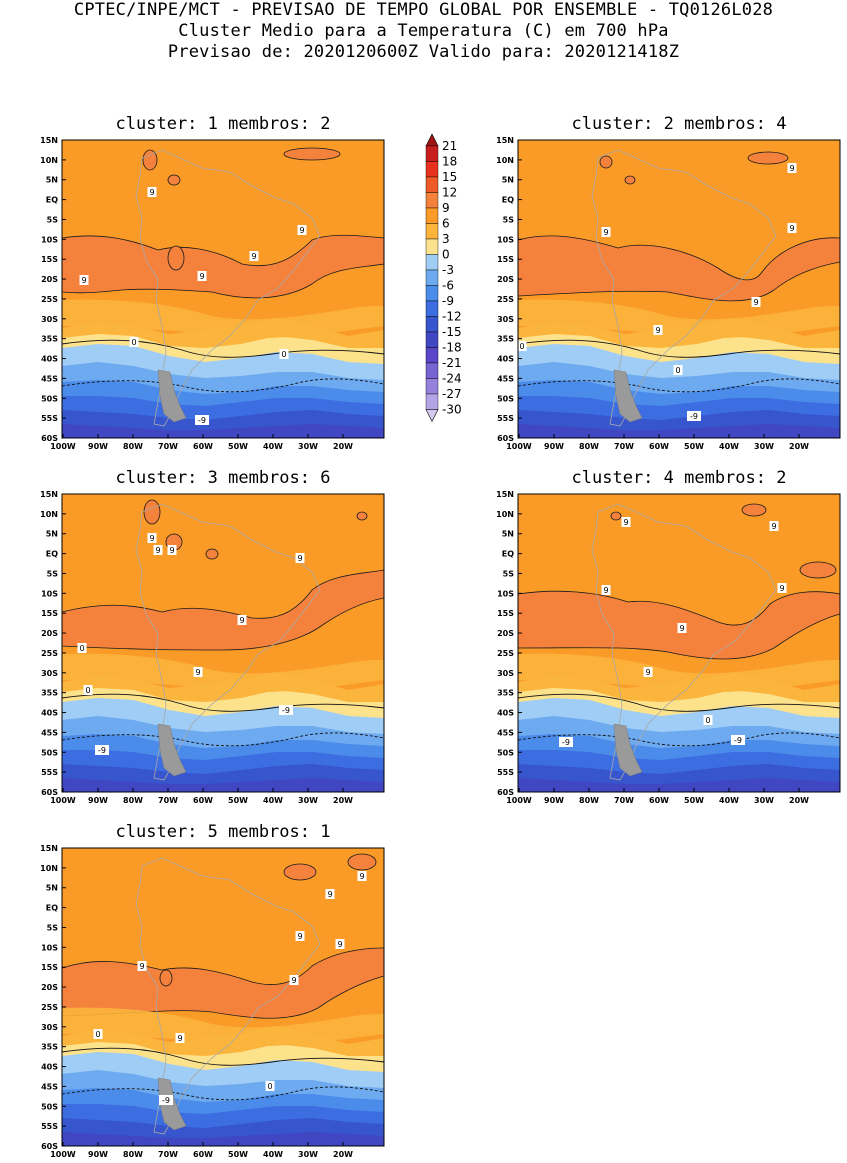 The width and height of the screenshot is (847, 1163). I want to click on lat-tick-label: EQ, so click(52, 554).